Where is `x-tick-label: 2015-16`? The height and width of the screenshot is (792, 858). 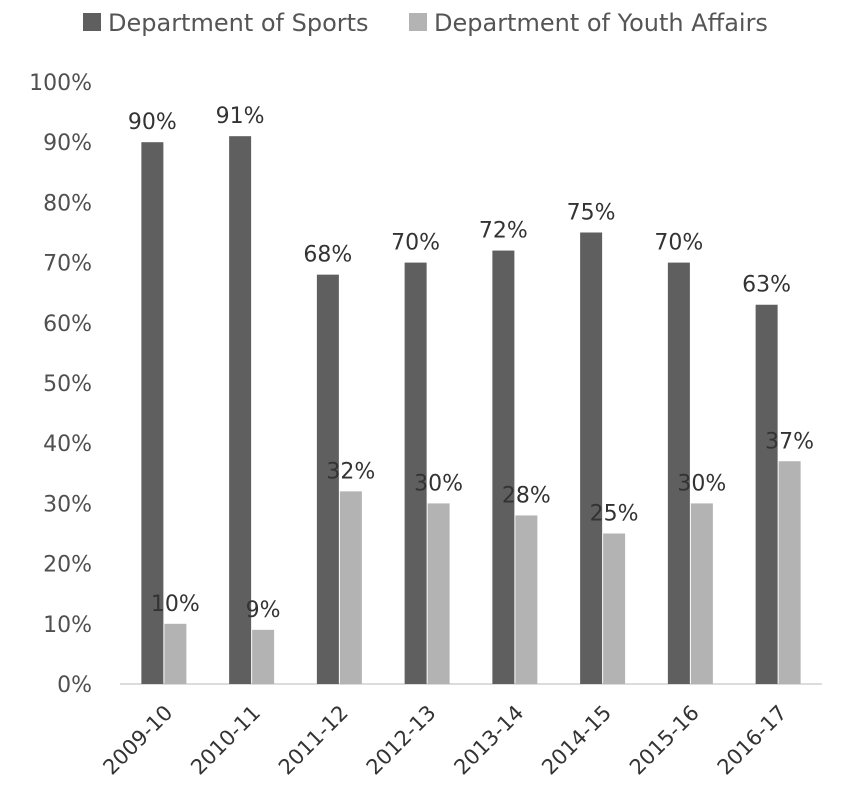
x-tick-label: 2015-16 is located at coordinates (664, 740).